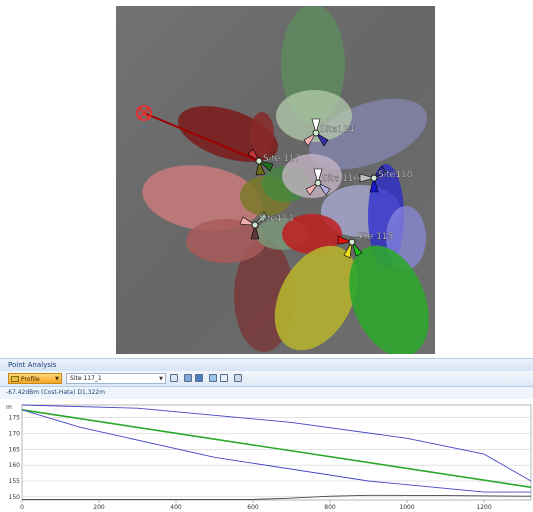 The width and height of the screenshot is (533, 512). Describe the element at coordinates (281, 159) in the screenshot. I see `site-117-label: Site 117` at that location.